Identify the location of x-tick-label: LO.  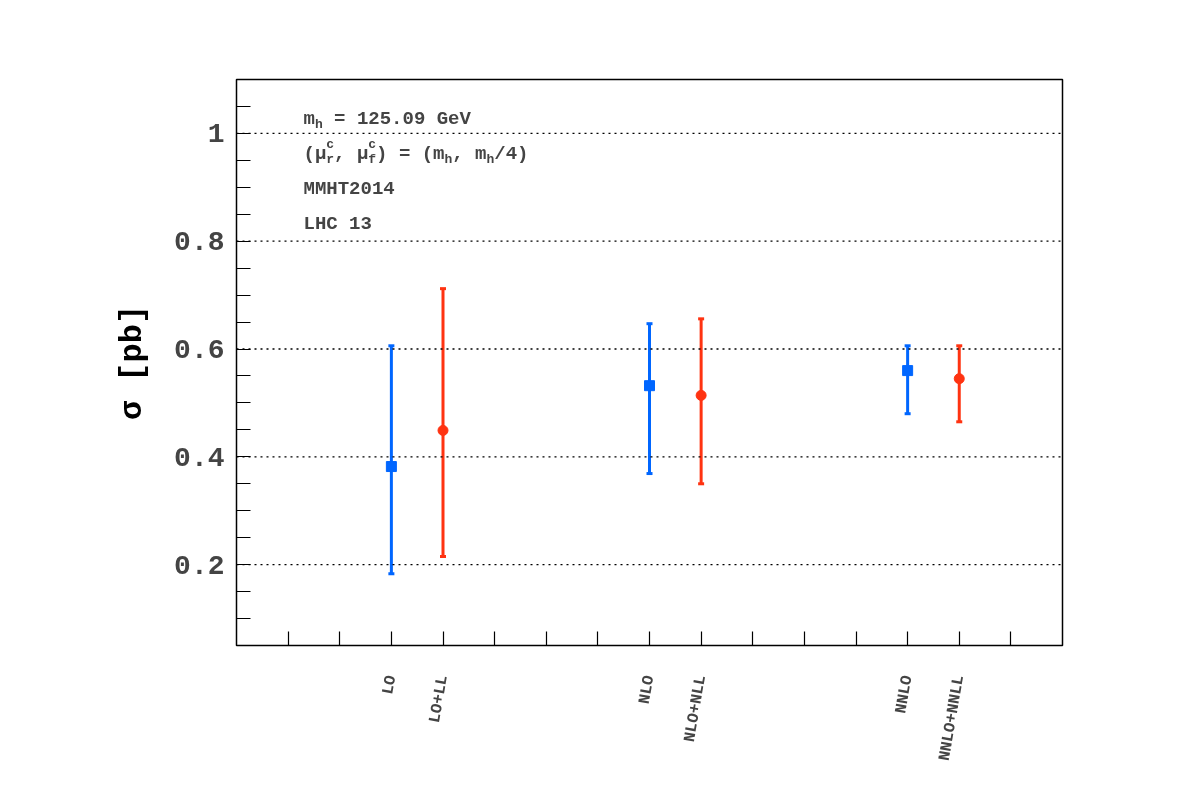
(390, 684).